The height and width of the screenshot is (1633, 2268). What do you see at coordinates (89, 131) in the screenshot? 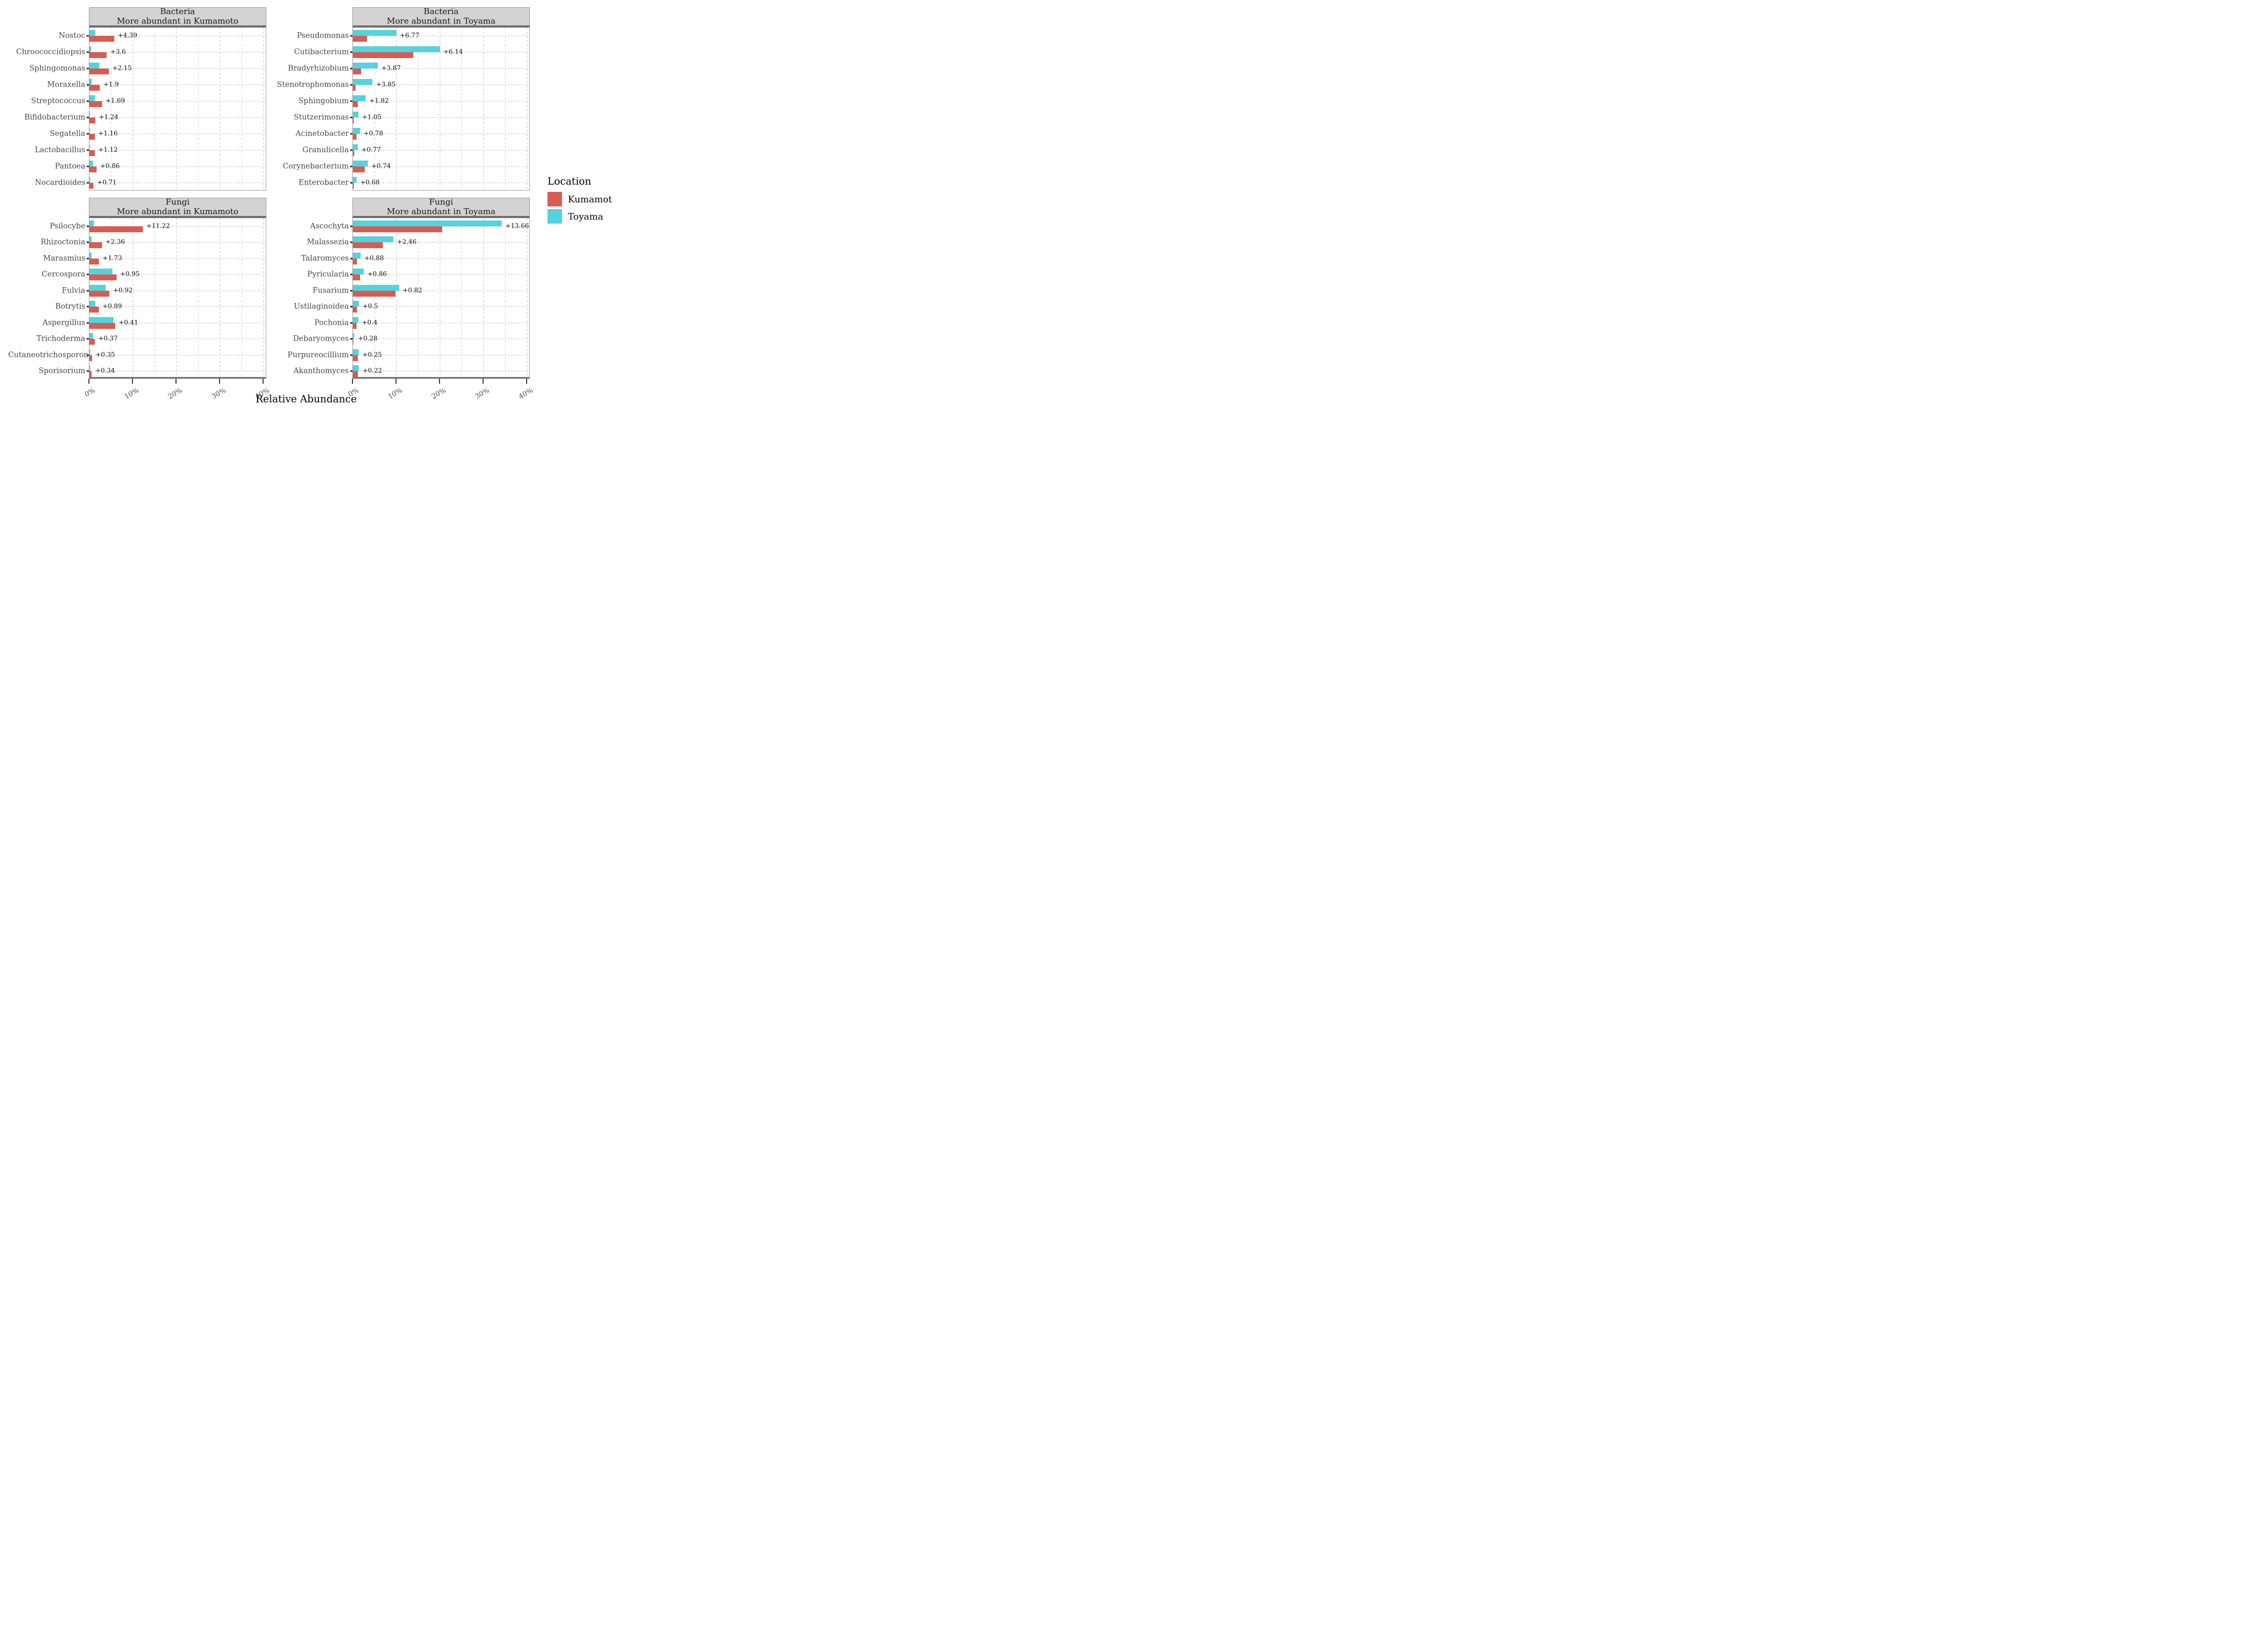
I see `bar-toyama-segatella` at bounding box center [89, 131].